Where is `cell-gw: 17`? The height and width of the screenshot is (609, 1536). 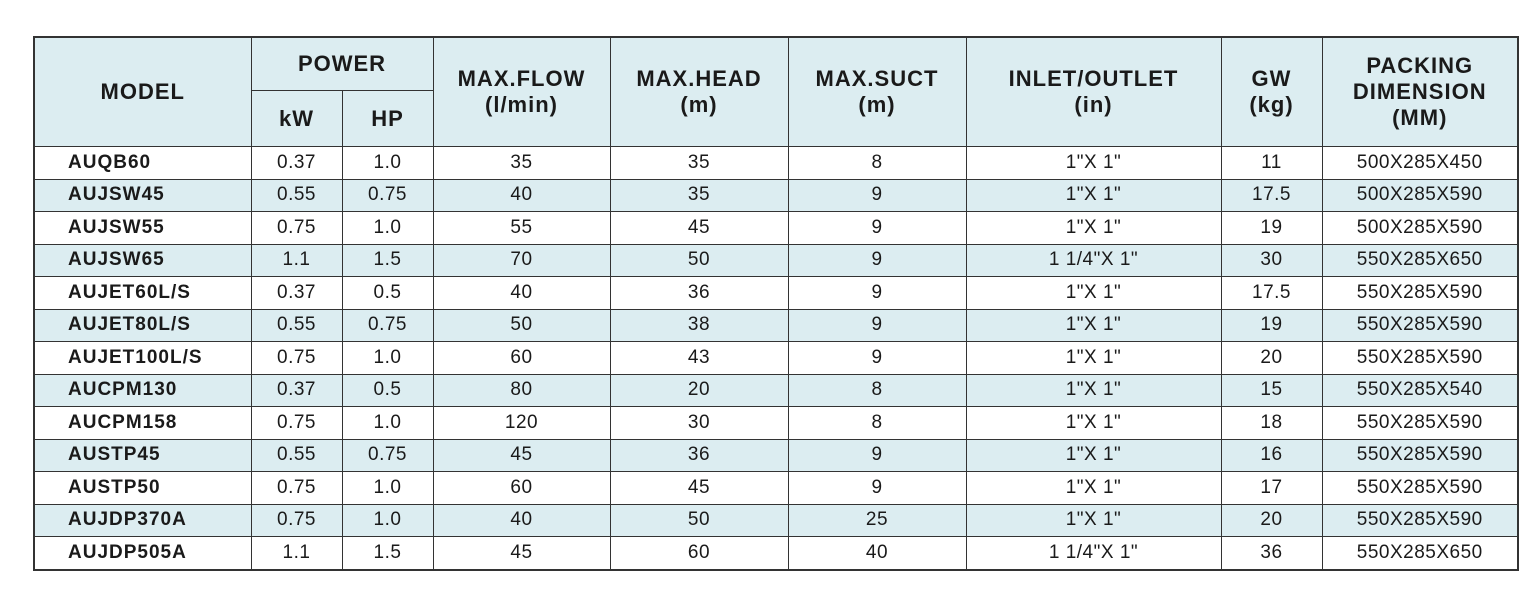
cell-gw: 17 is located at coordinates (1271, 488).